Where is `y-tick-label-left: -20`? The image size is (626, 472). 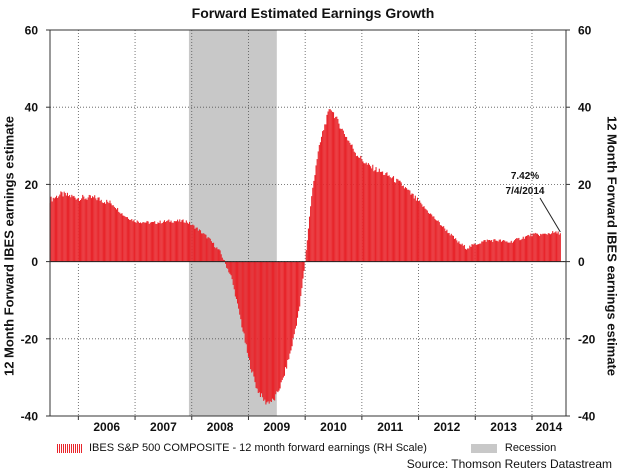
y-tick-label-left: -20 is located at coordinates (30, 339).